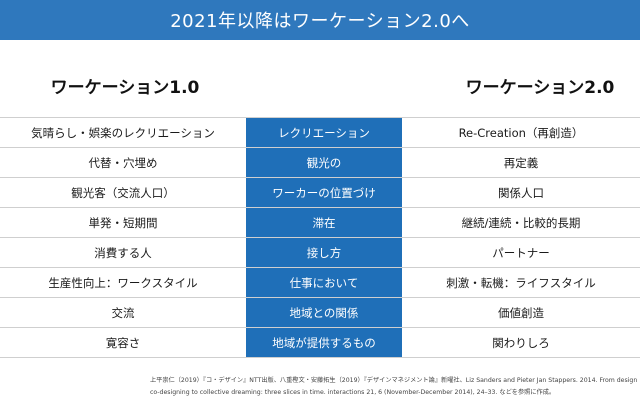 The image size is (640, 412). What do you see at coordinates (324, 342) in the screenshot?
I see `middle-cell: 地域が提供するもの` at bounding box center [324, 342].